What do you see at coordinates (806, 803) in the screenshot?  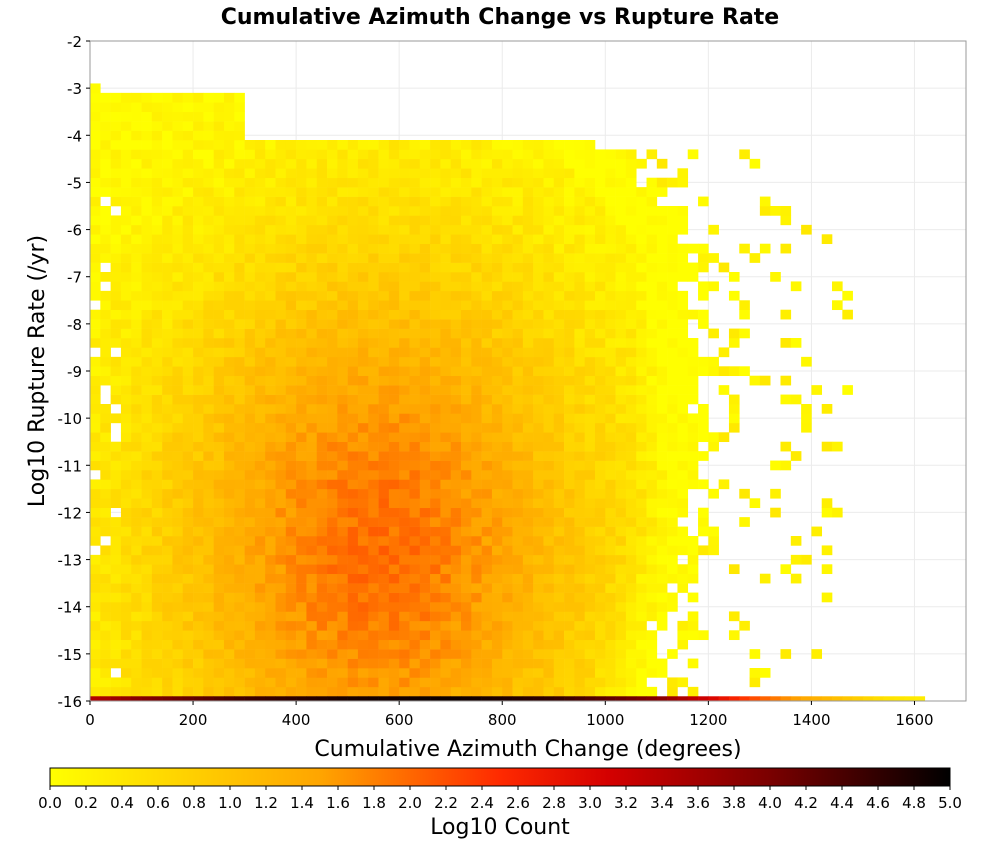 I see `colorbar-tick-label: 4.2` at bounding box center [806, 803].